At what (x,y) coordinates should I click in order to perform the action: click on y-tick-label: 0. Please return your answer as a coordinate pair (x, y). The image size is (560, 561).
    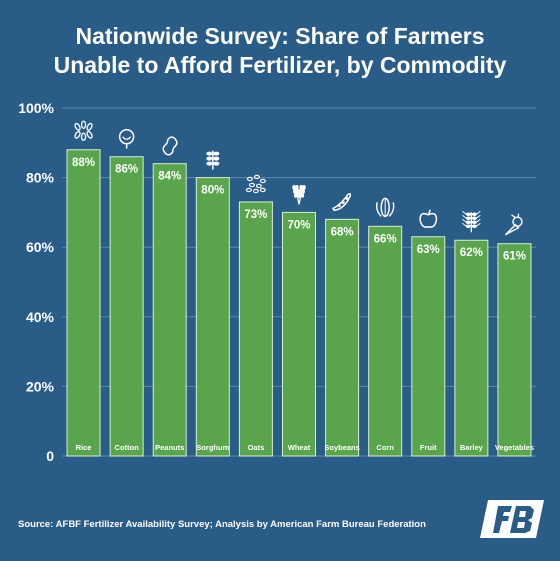
    Looking at the image, I should click on (50, 456).